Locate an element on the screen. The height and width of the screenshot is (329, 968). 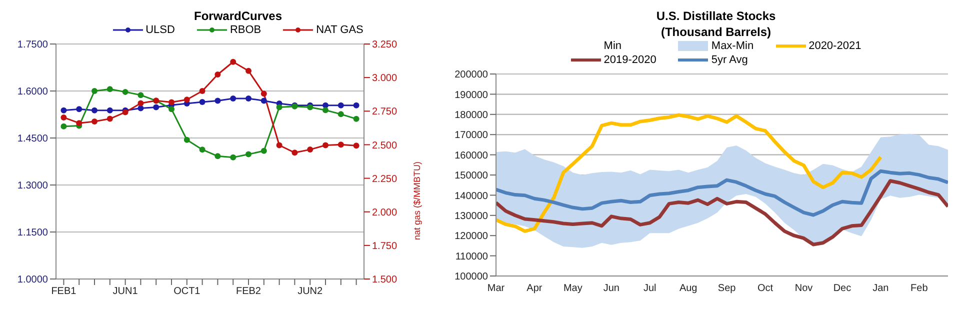
y-tick-label: 1.0000 is located at coordinates (32, 280).